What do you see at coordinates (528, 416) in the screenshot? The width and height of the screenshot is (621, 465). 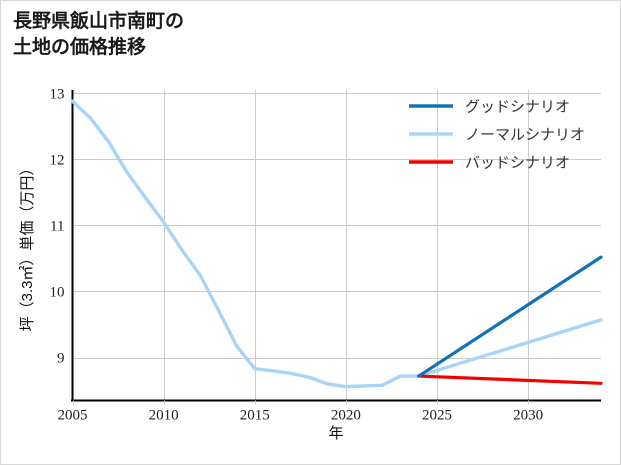 I see `x-tick-label: 2030` at bounding box center [528, 416].